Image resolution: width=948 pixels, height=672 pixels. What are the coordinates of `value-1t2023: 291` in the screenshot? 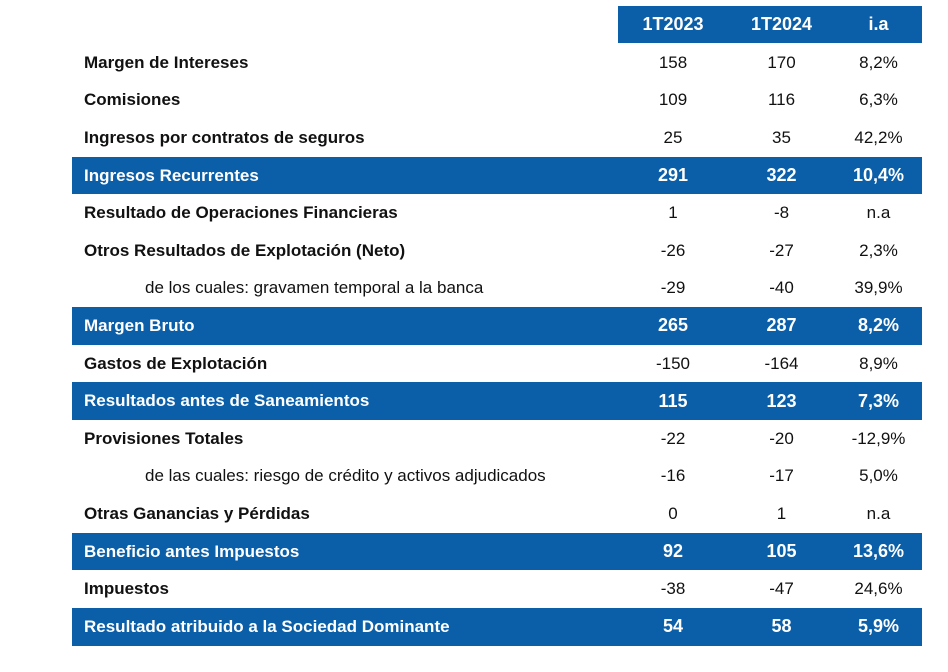 It's located at (673, 175).